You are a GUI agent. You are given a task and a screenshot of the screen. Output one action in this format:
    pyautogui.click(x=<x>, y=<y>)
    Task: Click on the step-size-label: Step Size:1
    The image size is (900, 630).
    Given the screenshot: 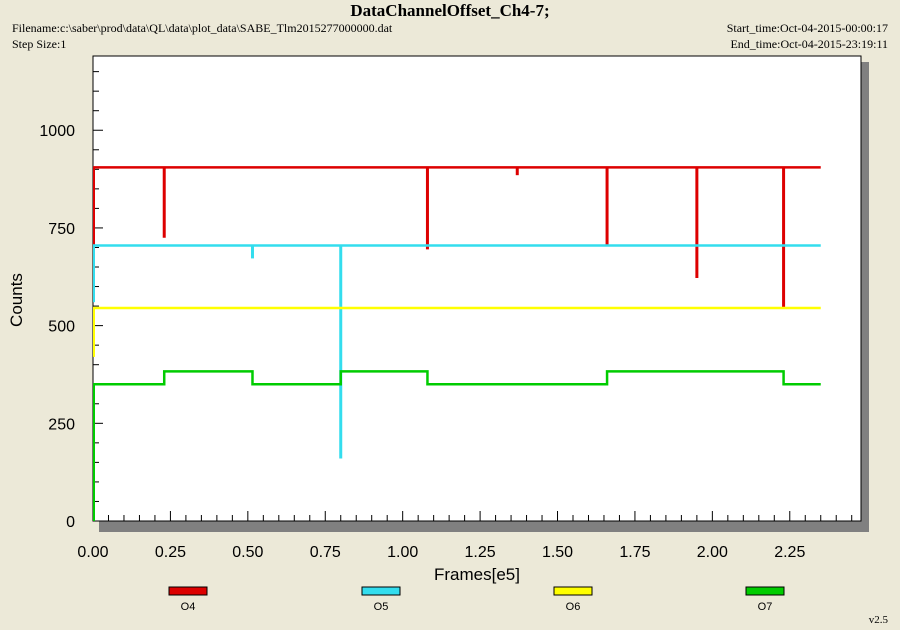 What is the action you would take?
    pyautogui.click(x=39, y=44)
    